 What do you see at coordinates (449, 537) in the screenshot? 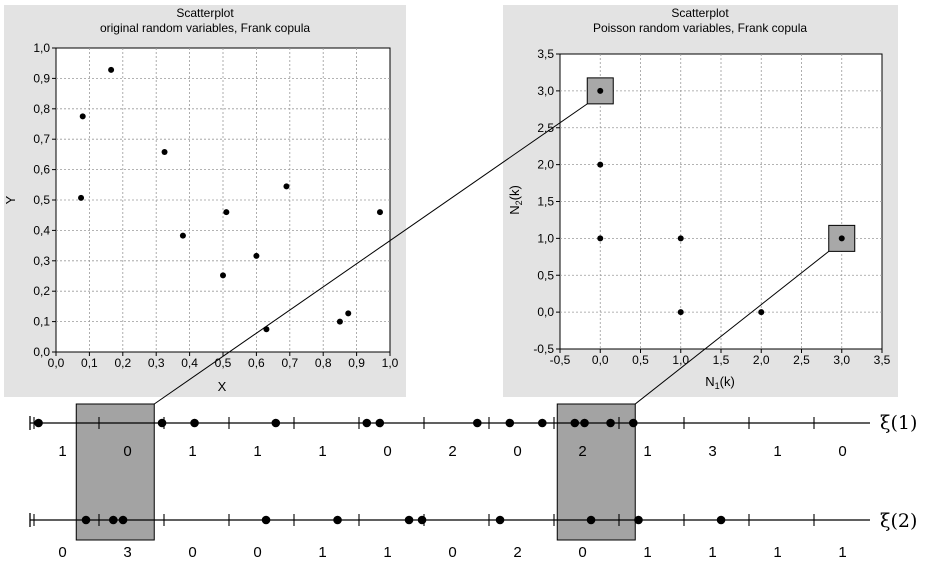
I see `timeline-row-xi2: 0 3 0 0 1 1 0 2 0 1 1 1 1` at bounding box center [449, 537].